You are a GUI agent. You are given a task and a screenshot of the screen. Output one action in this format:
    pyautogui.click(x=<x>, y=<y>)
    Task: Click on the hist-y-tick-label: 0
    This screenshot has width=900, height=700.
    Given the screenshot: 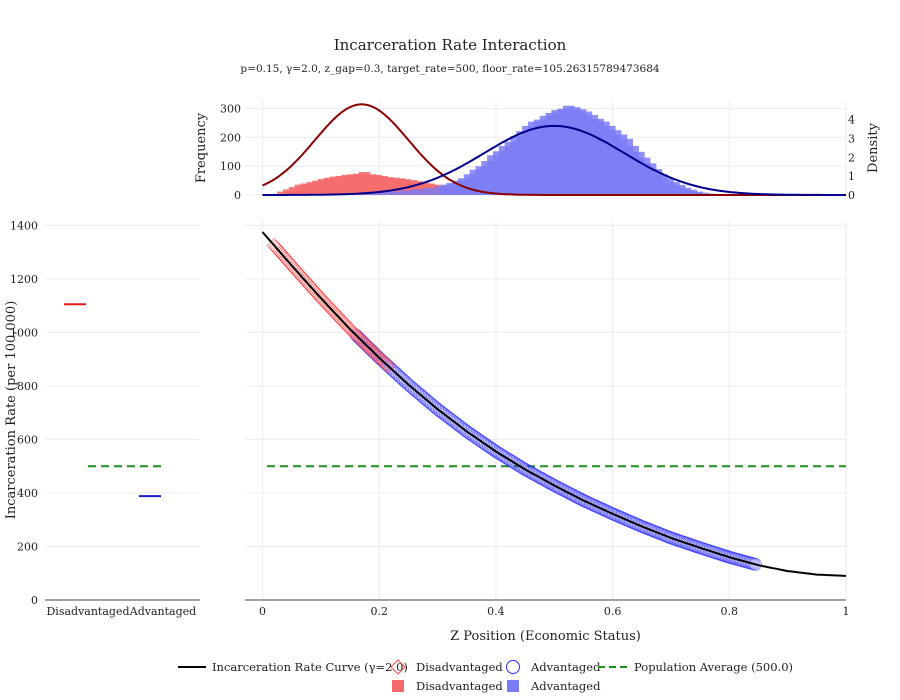 What is the action you would take?
    pyautogui.click(x=237, y=195)
    